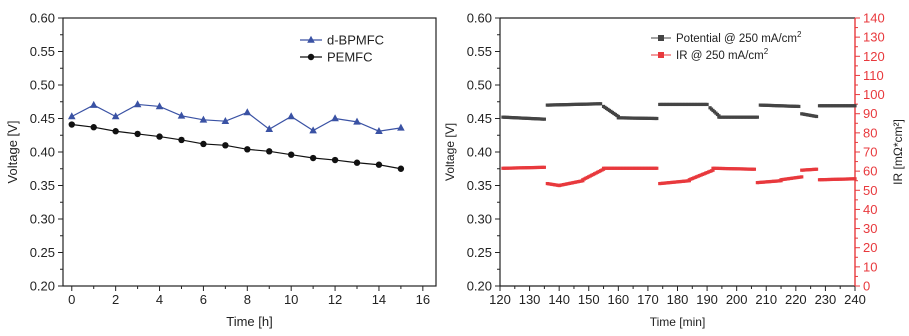 The height and width of the screenshot is (336, 909). What do you see at coordinates (42, 51) in the screenshot?
I see `left-y-tick-label: 0.55` at bounding box center [42, 51].